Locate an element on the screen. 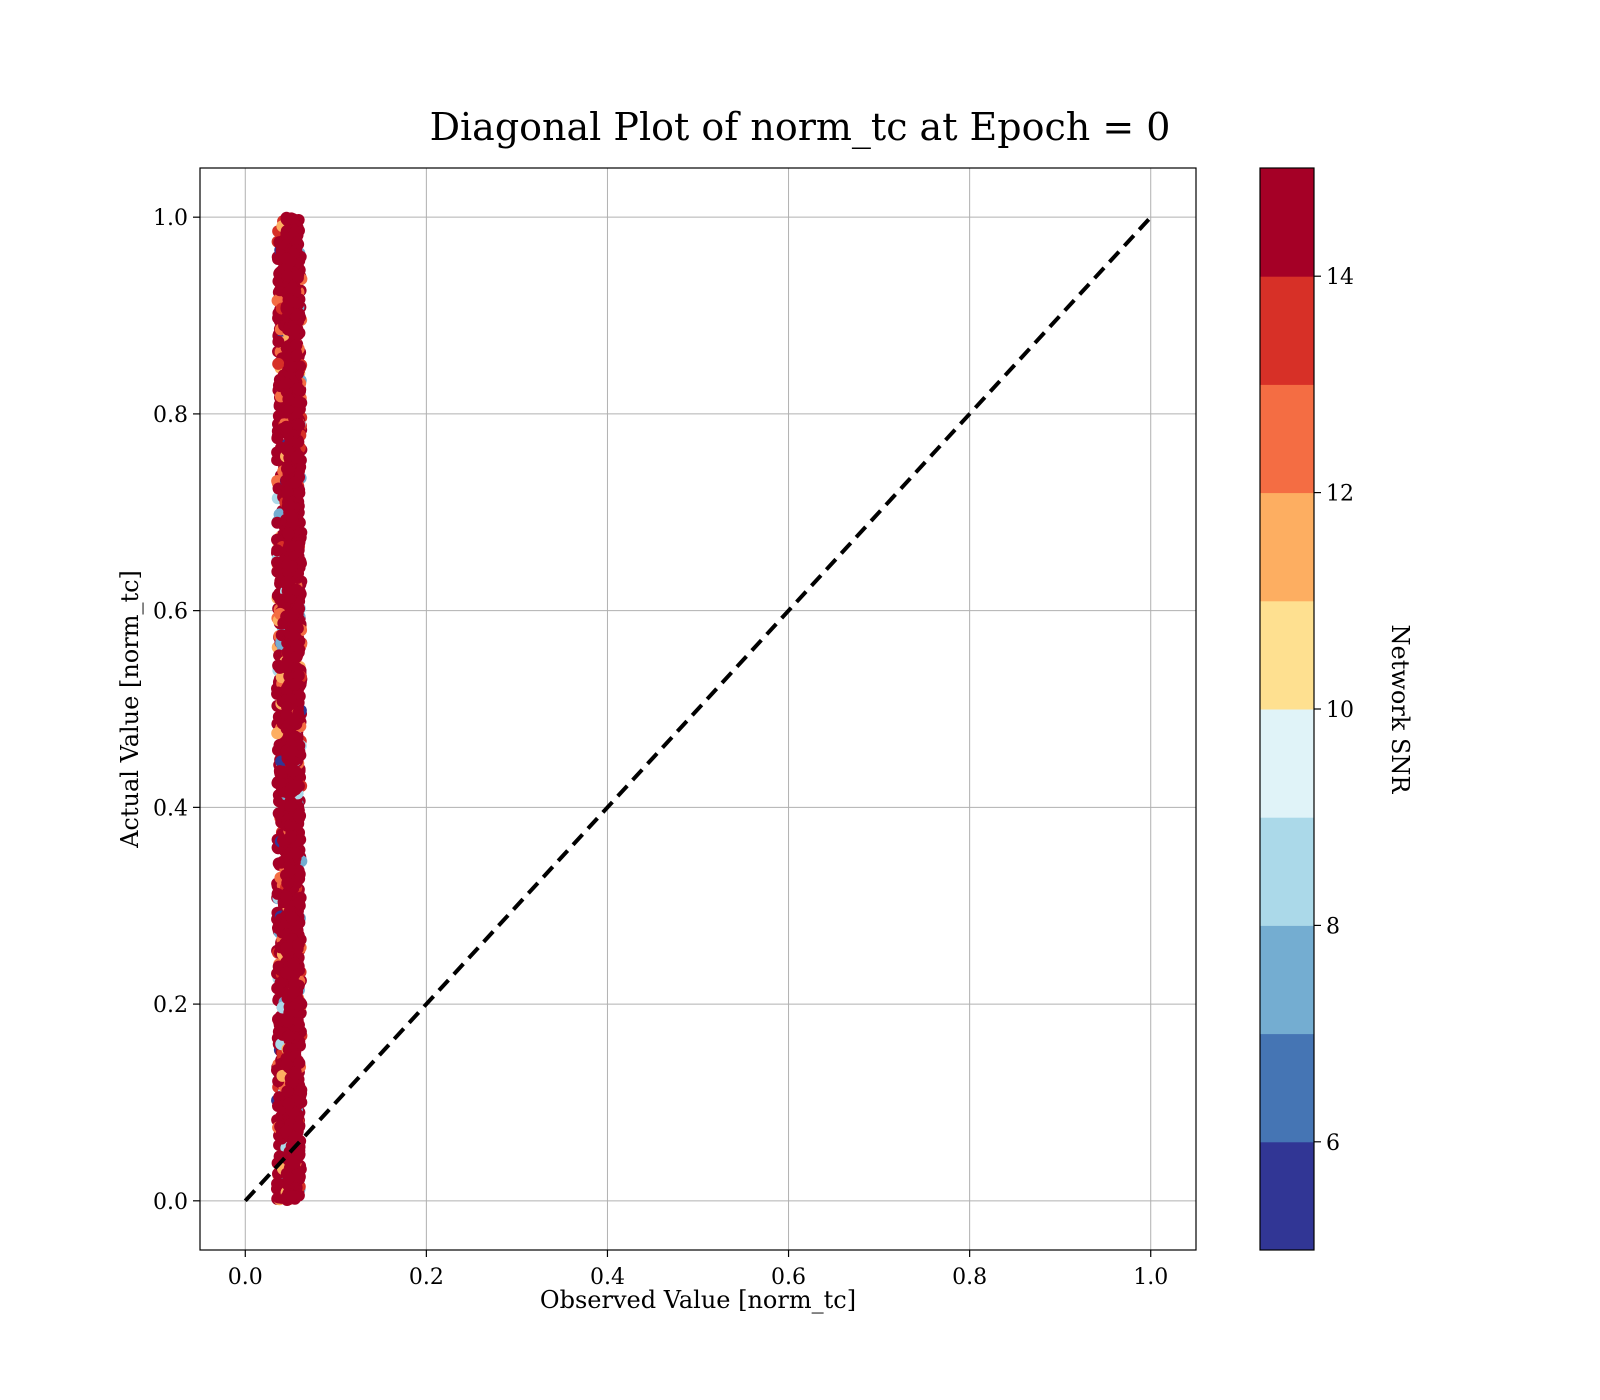  scatter-points is located at coordinates (289, 709).